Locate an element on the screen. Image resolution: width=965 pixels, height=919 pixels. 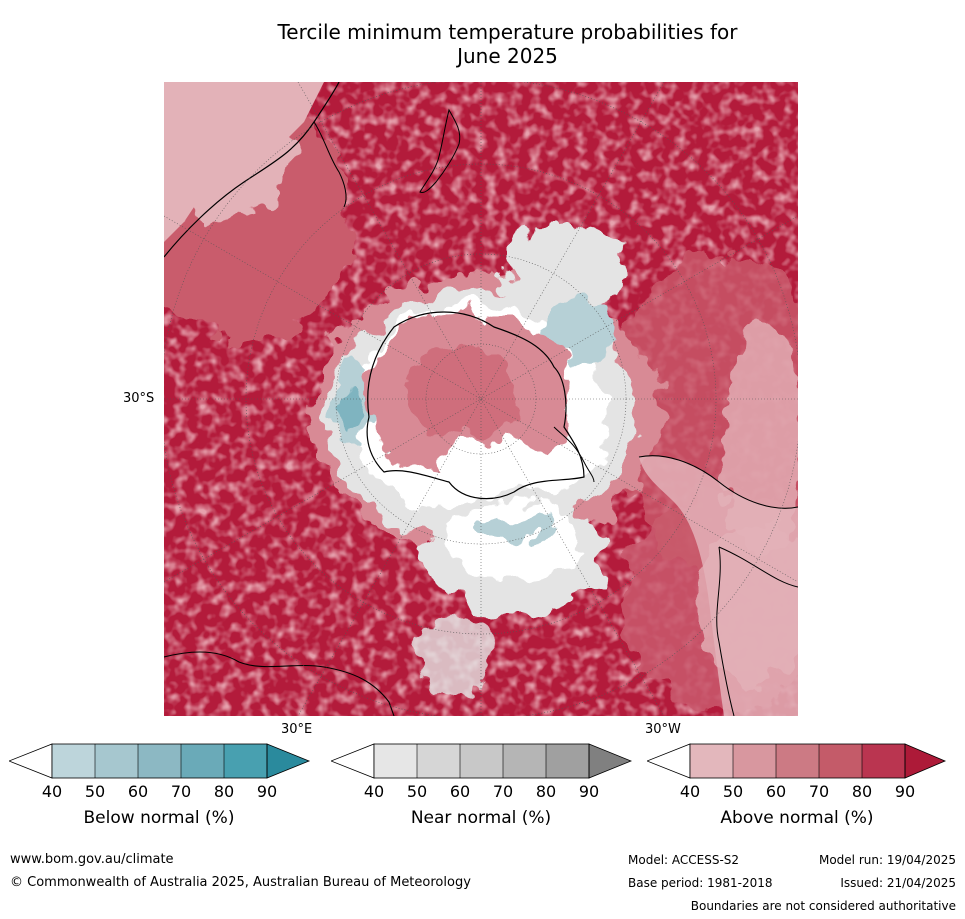
colorbar-below-svg is located at coordinates (160, 761).